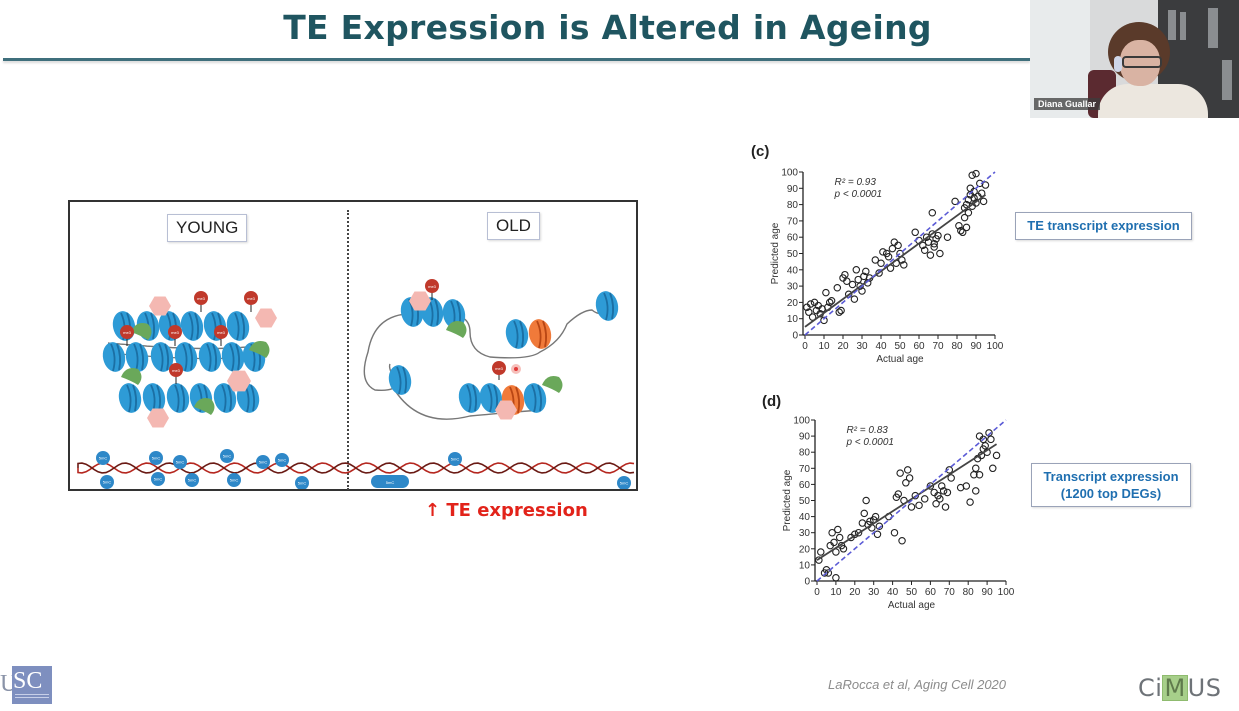  I want to click on participant-video-tile: Diana Guallar, so click(1134, 59).